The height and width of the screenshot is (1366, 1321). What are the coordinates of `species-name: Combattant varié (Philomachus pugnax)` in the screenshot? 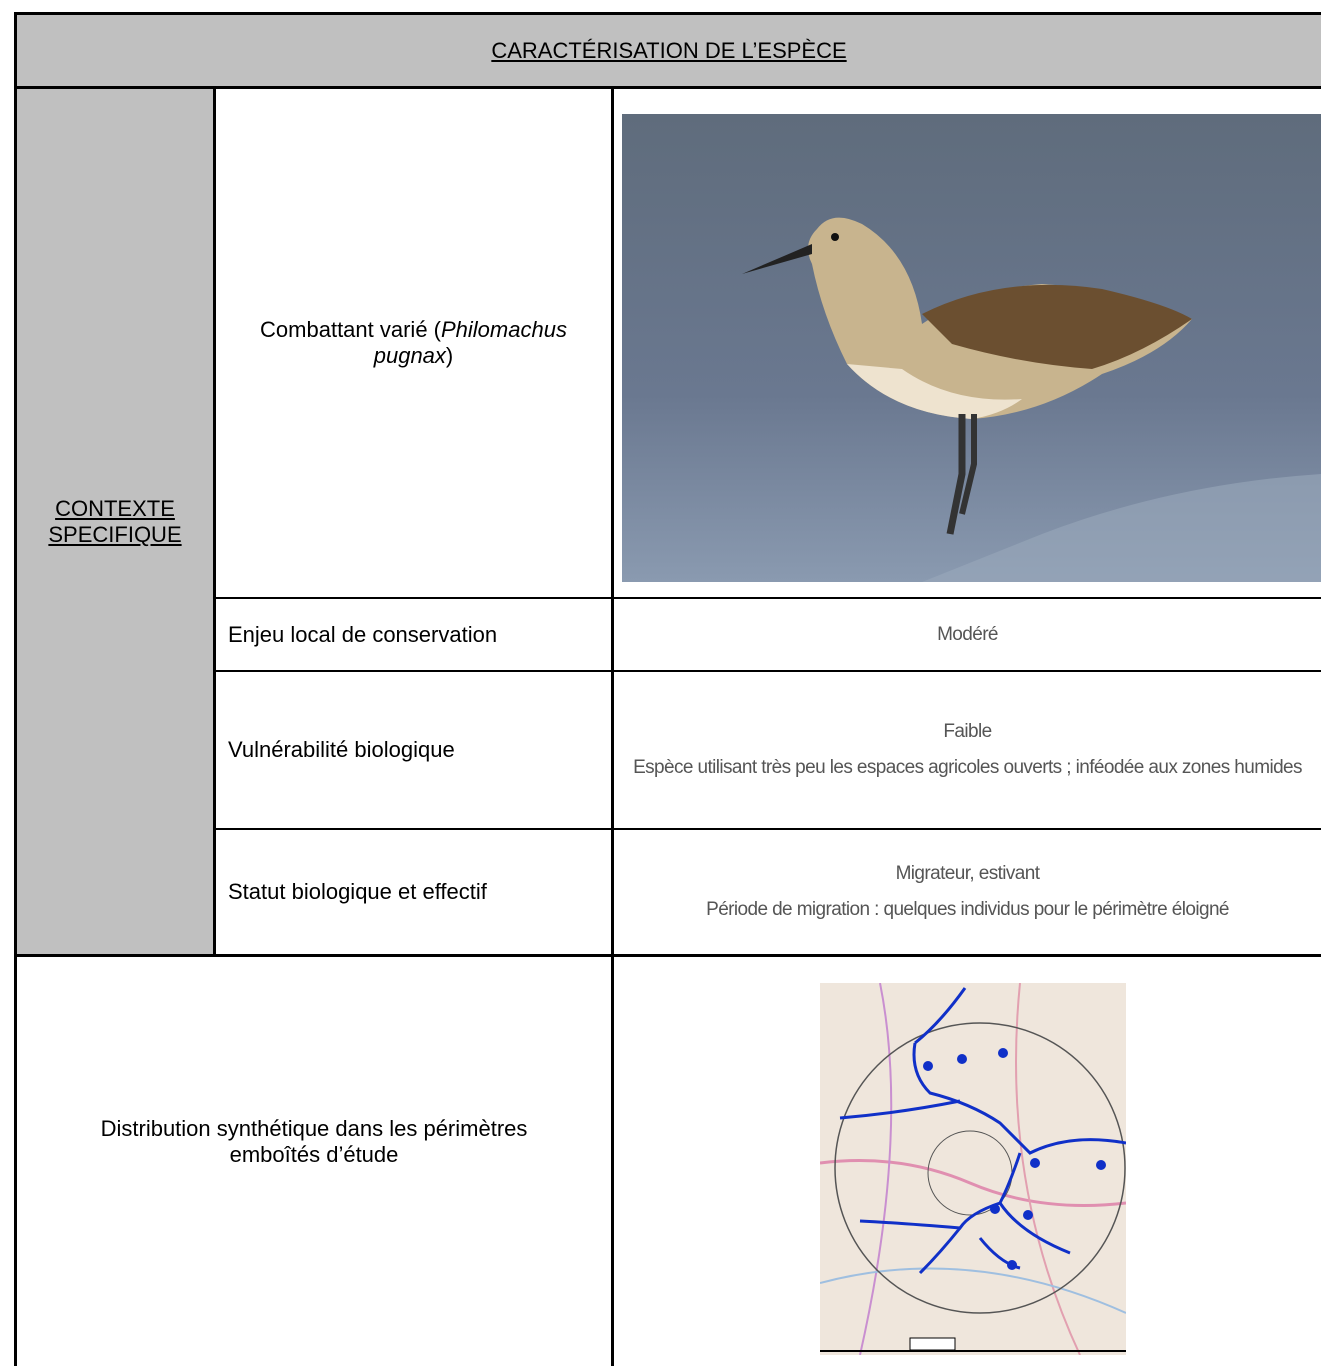 It's located at (413, 343).